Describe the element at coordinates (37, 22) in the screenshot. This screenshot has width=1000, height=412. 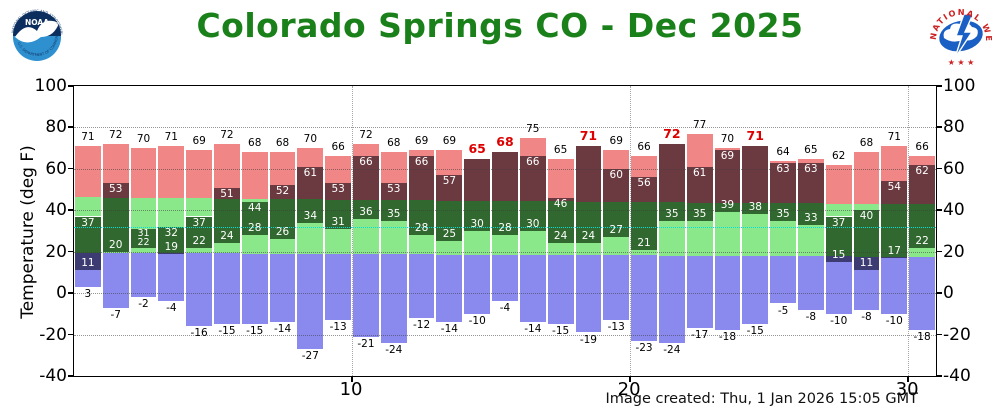
I see `noaa-logo-text: NOAA` at that location.